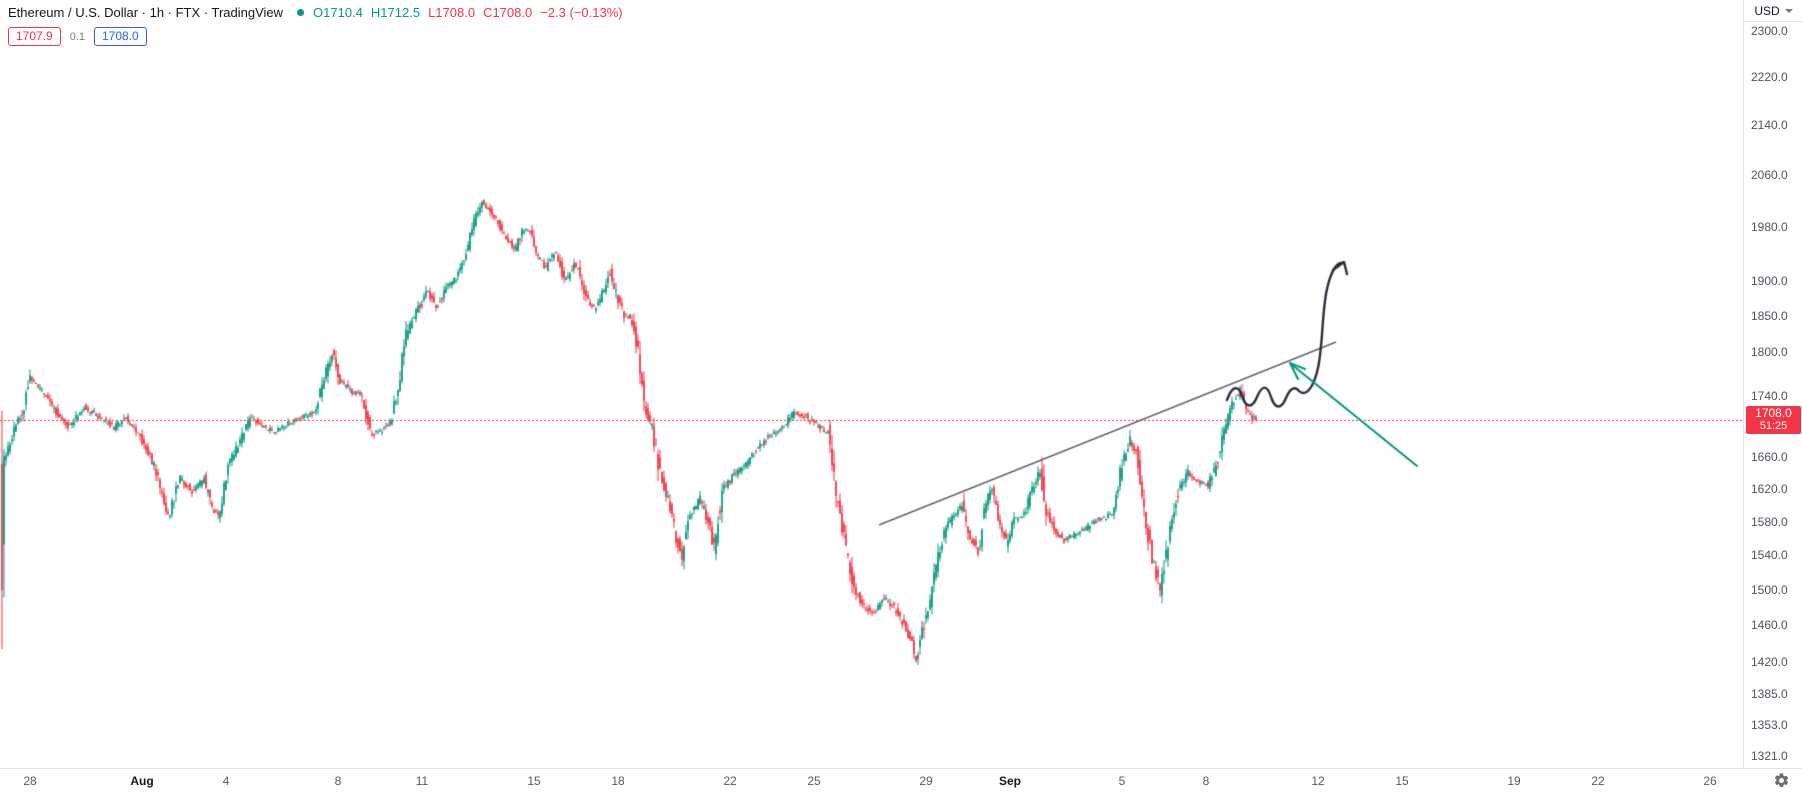  I want to click on price-tick-label: 1740.0, so click(1769, 395).